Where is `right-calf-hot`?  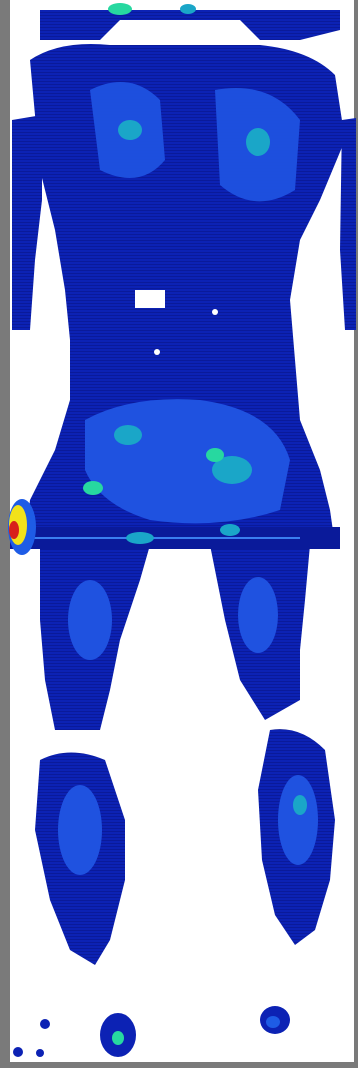 right-calf-hot is located at coordinates (300, 805).